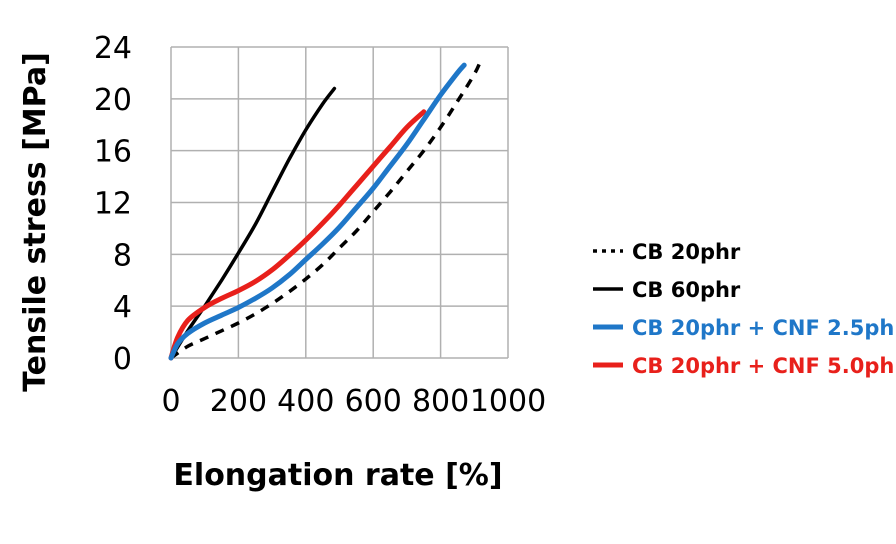  Describe the element at coordinates (508, 401) in the screenshot. I see `x-tick-label: 1000` at that location.